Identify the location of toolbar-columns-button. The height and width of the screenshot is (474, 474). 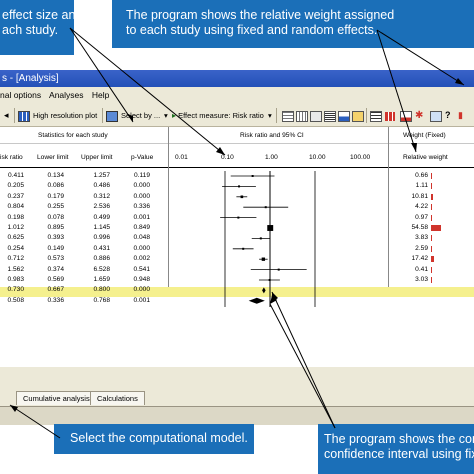
(303, 115).